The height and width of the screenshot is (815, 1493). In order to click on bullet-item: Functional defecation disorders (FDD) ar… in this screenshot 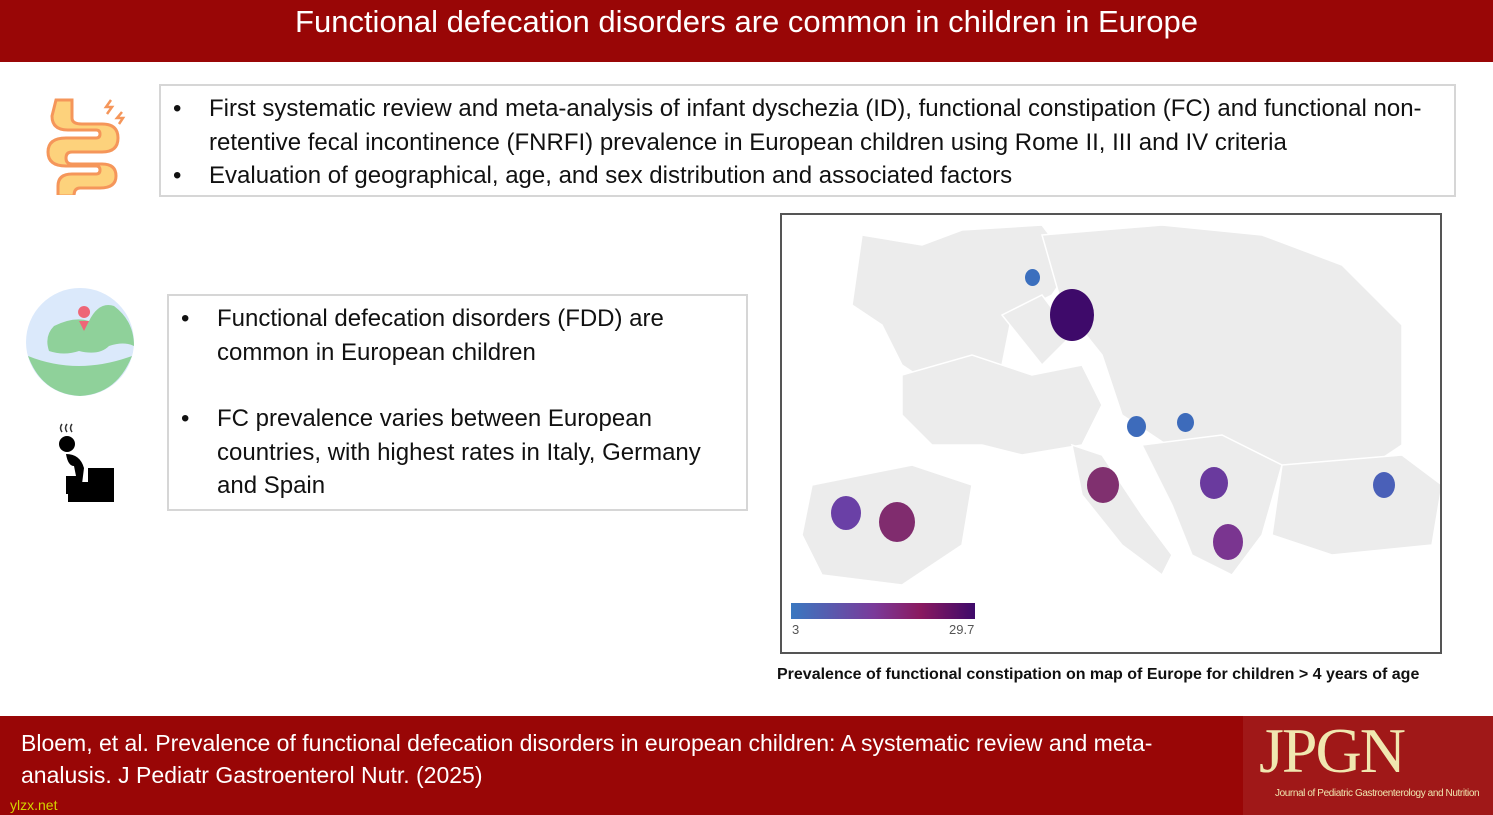, I will do `click(458, 335)`.